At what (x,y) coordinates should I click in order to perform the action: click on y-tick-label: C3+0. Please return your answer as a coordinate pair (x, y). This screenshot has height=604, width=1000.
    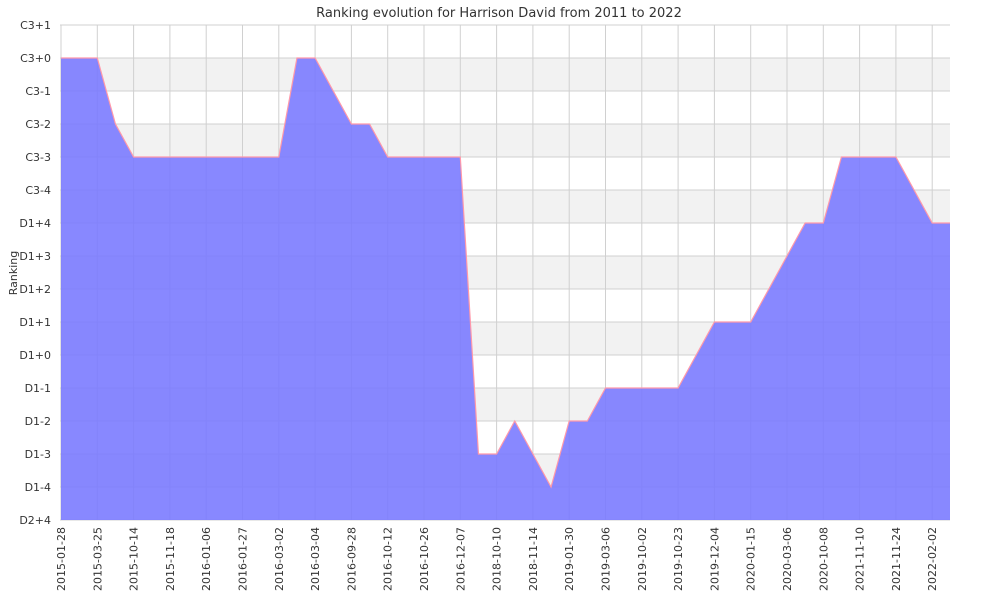
    Looking at the image, I should click on (35, 58).